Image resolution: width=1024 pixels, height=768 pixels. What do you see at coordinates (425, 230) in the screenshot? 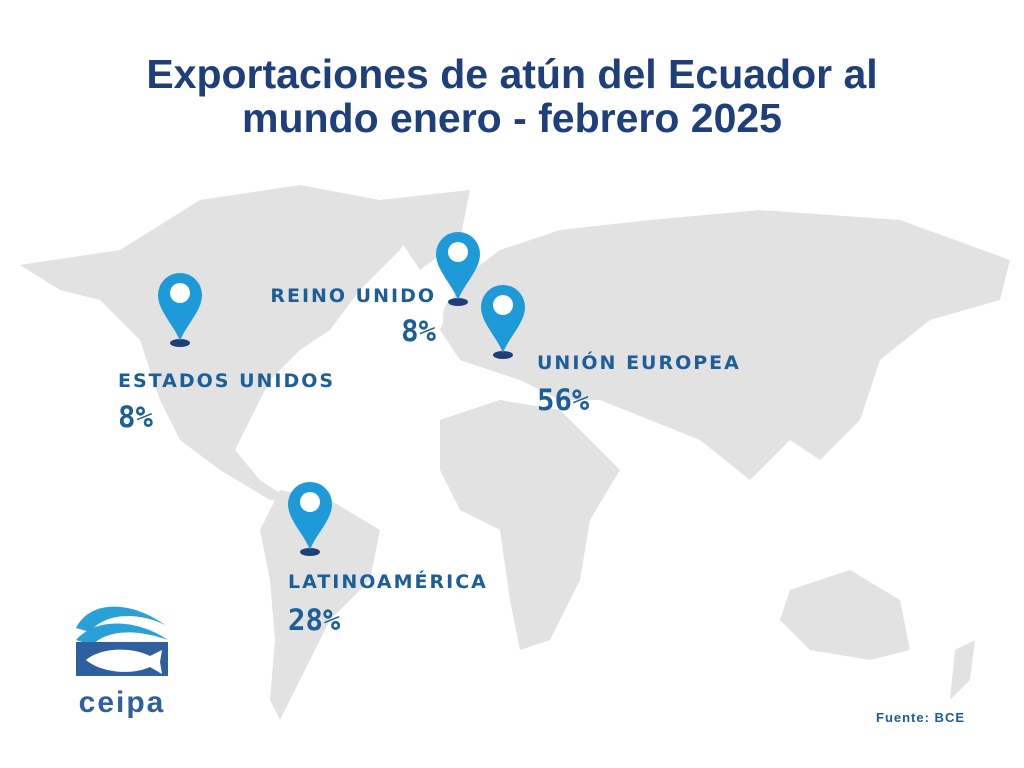
I see `greenland` at bounding box center [425, 230].